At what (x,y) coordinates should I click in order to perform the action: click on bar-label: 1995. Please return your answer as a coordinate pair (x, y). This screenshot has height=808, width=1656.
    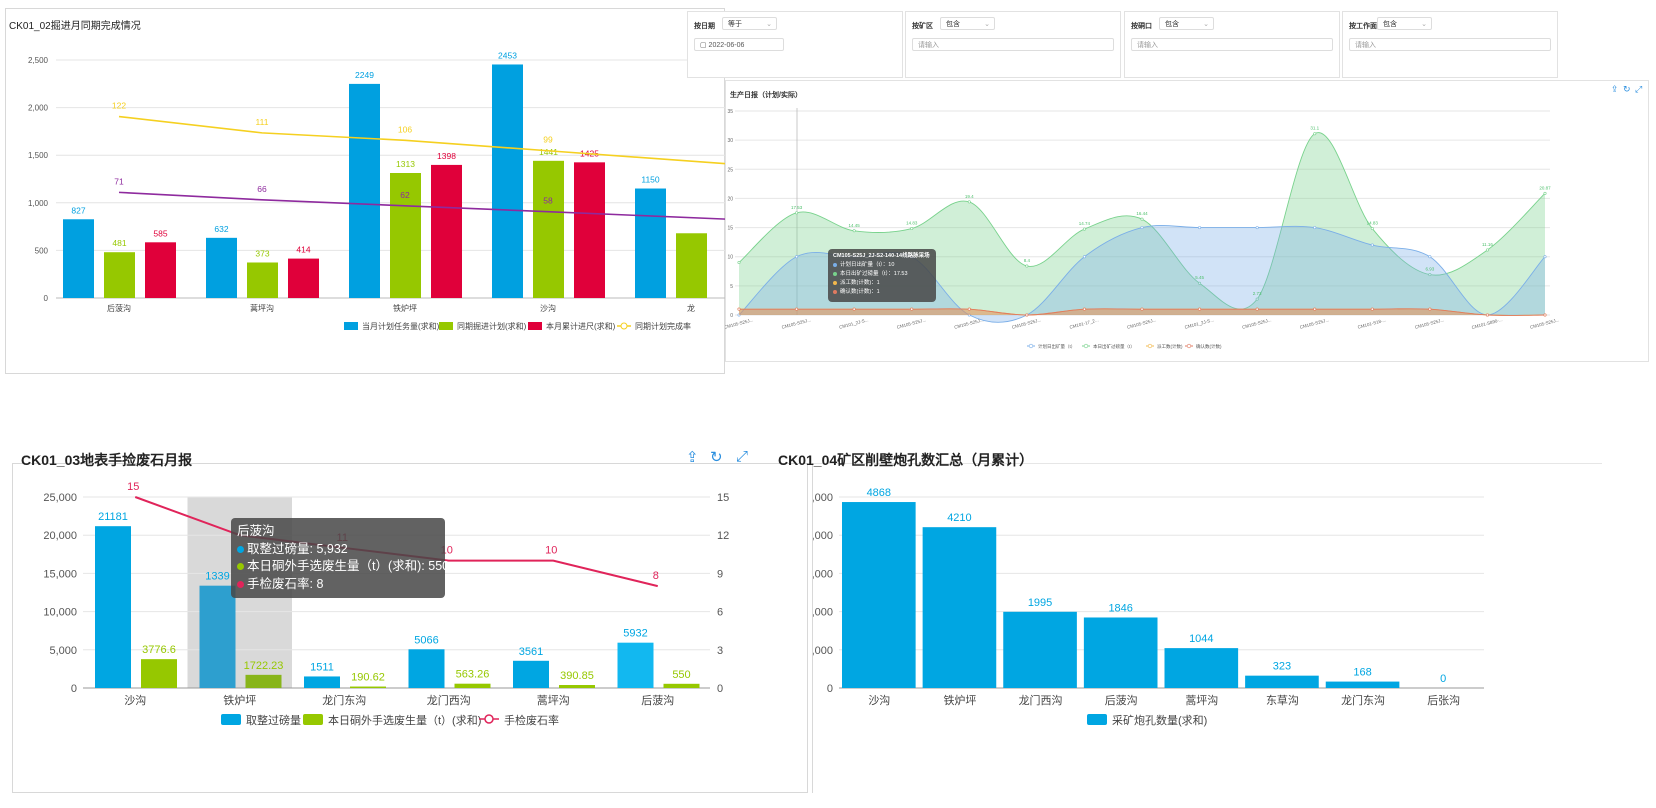
    Looking at the image, I should click on (1040, 603).